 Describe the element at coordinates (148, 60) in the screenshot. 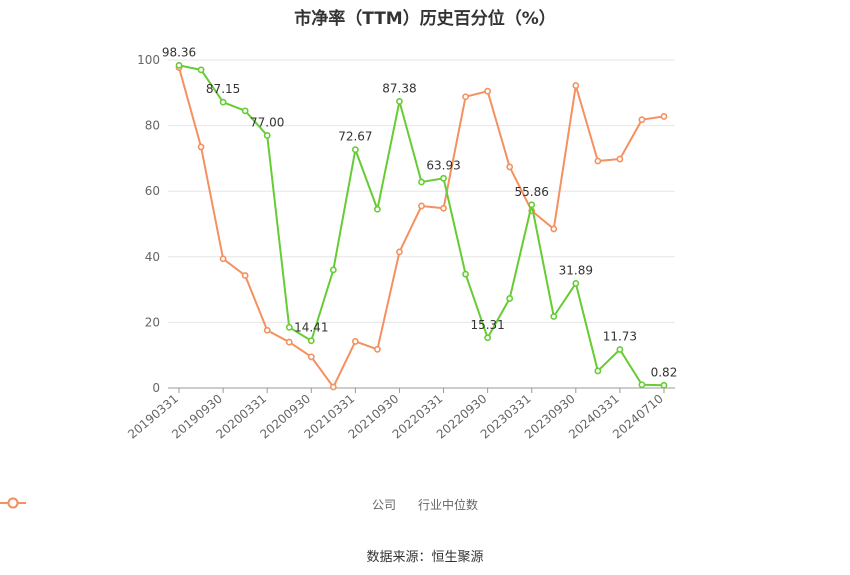

I see `y-tick-label: 100` at that location.